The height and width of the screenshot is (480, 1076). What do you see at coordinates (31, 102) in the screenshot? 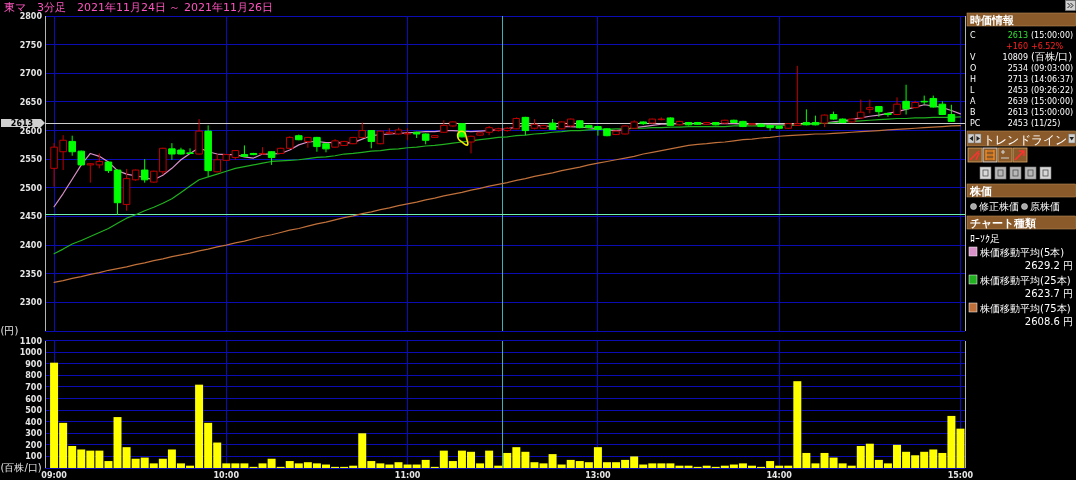
I see `y-tick-label: 2650` at bounding box center [31, 102].